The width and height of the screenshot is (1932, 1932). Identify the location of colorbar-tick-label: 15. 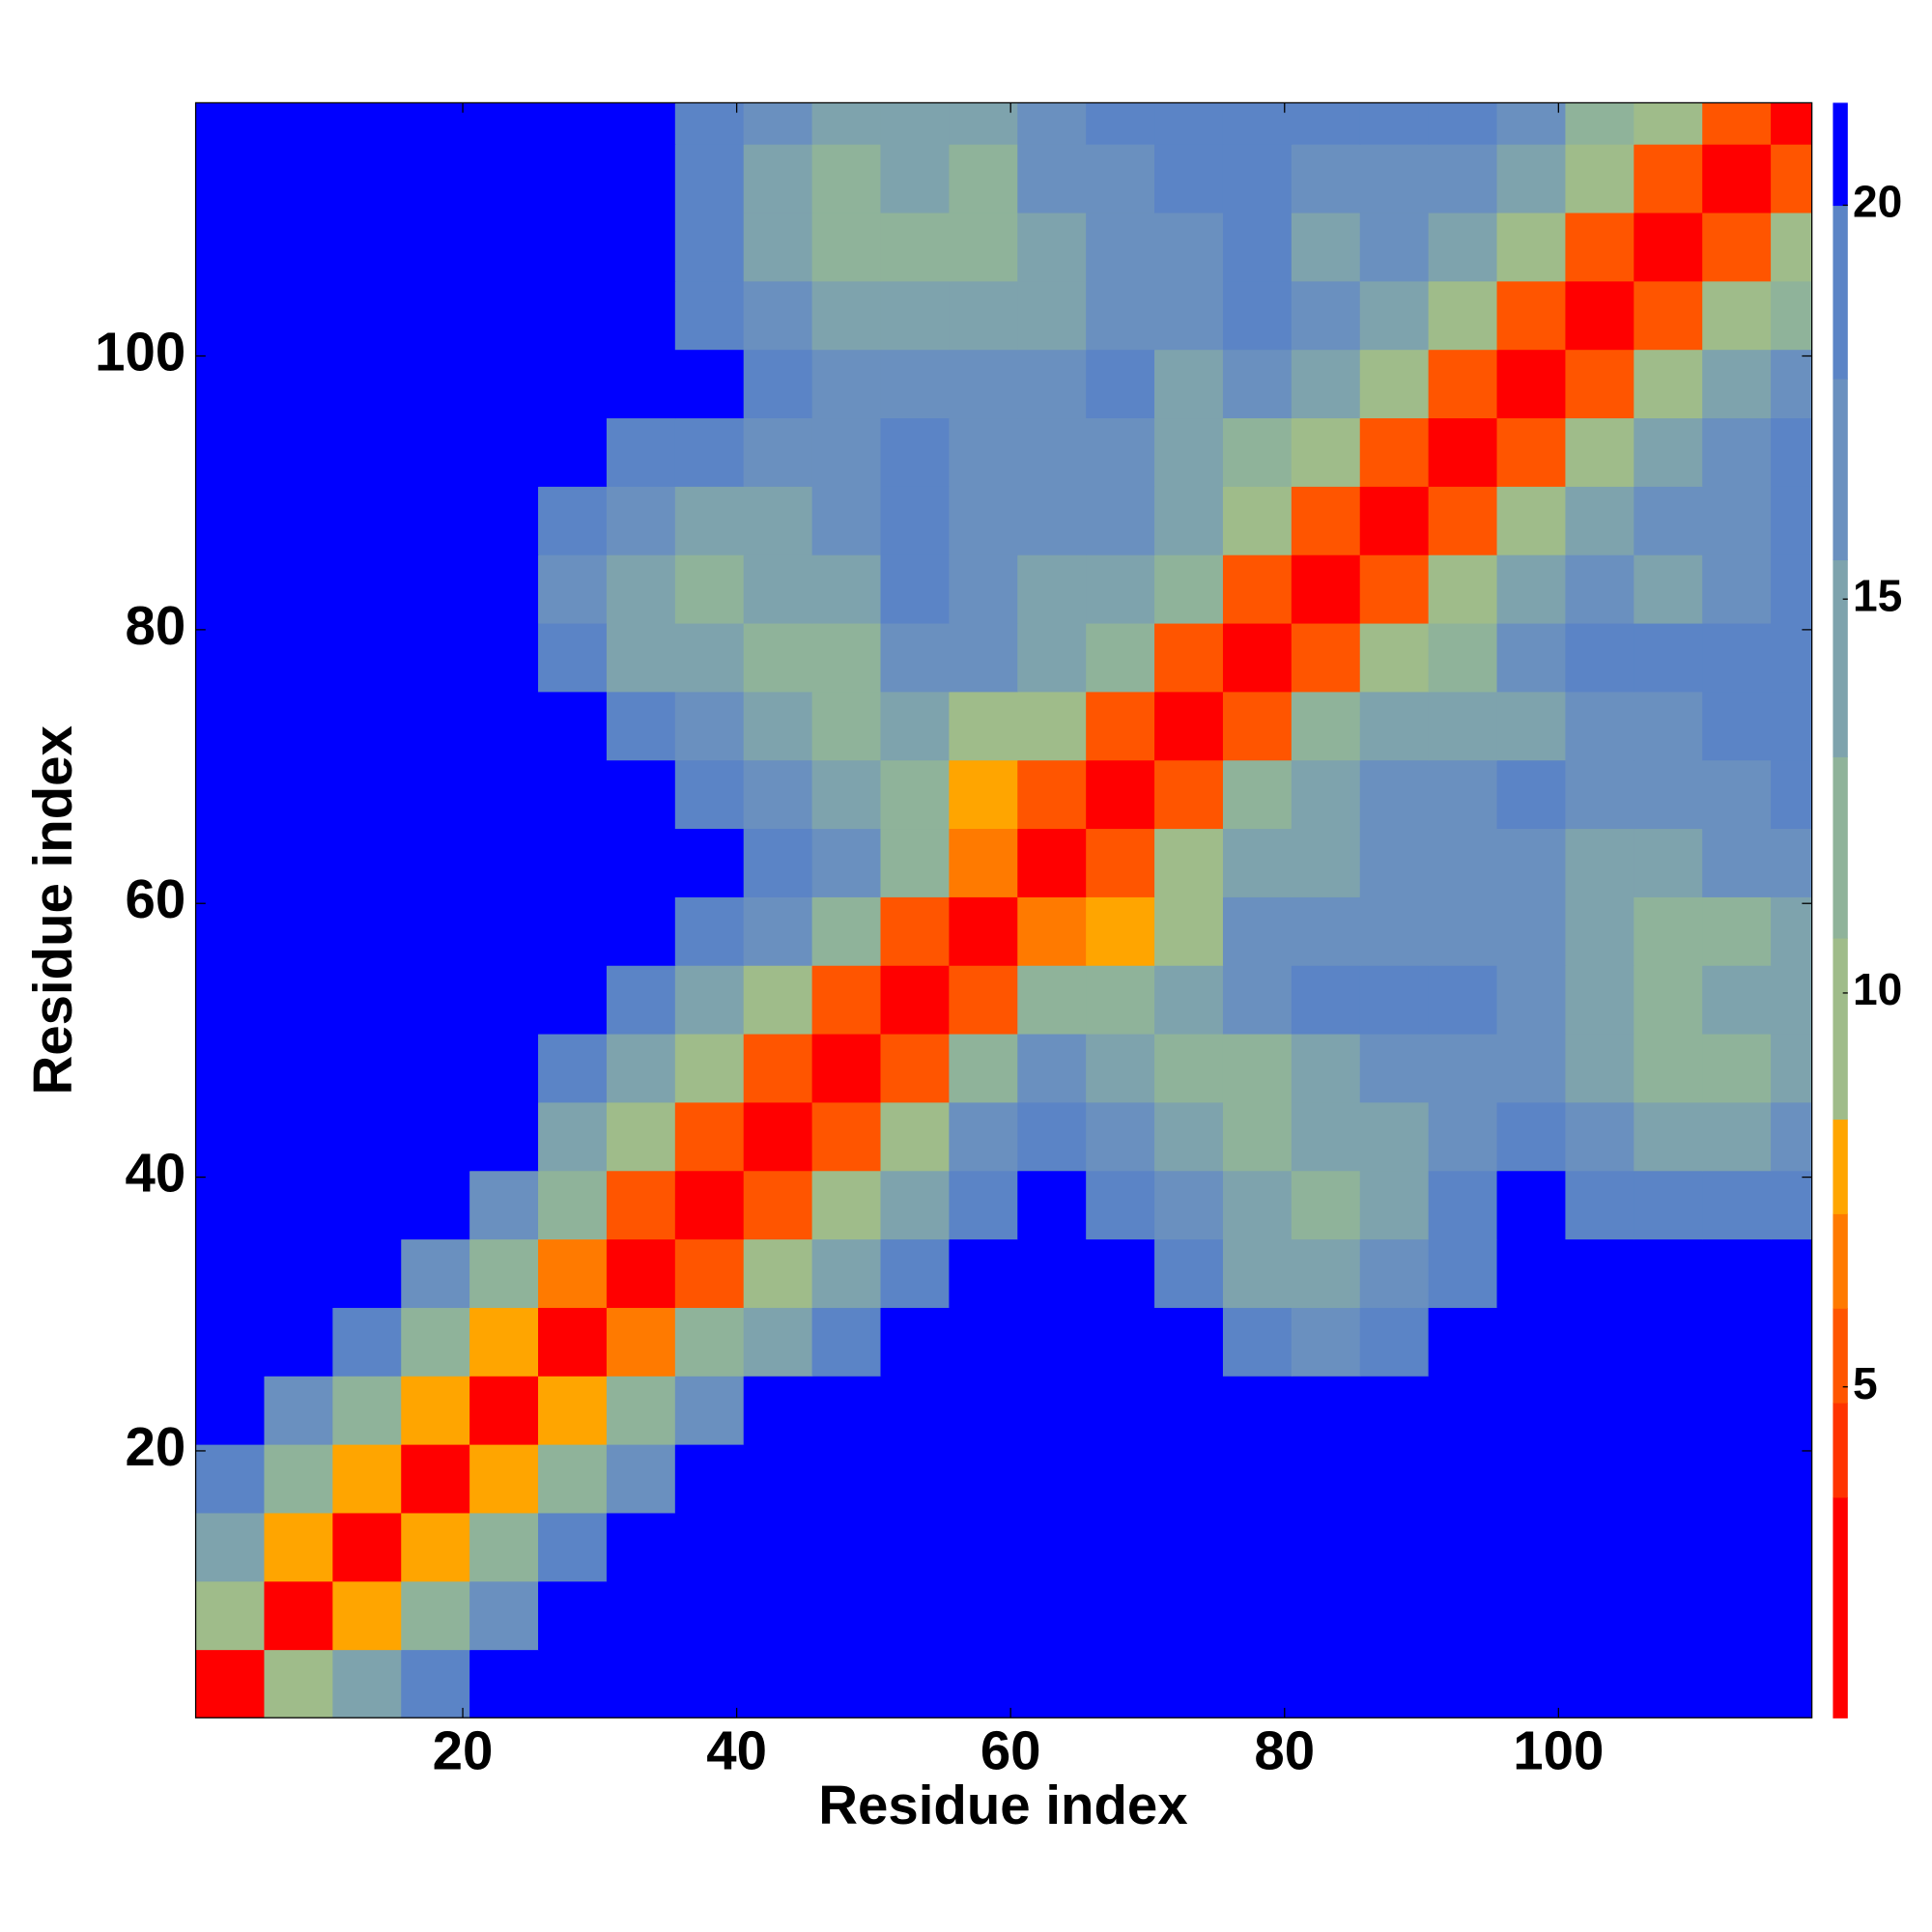
(1877, 595).